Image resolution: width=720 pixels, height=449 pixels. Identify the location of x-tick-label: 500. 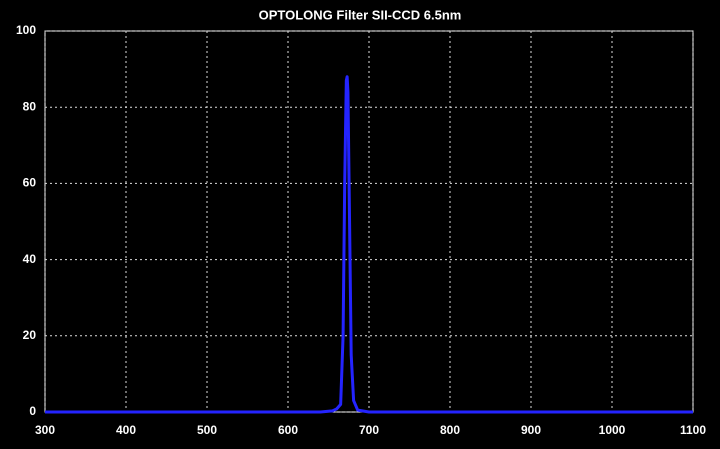
(207, 430).